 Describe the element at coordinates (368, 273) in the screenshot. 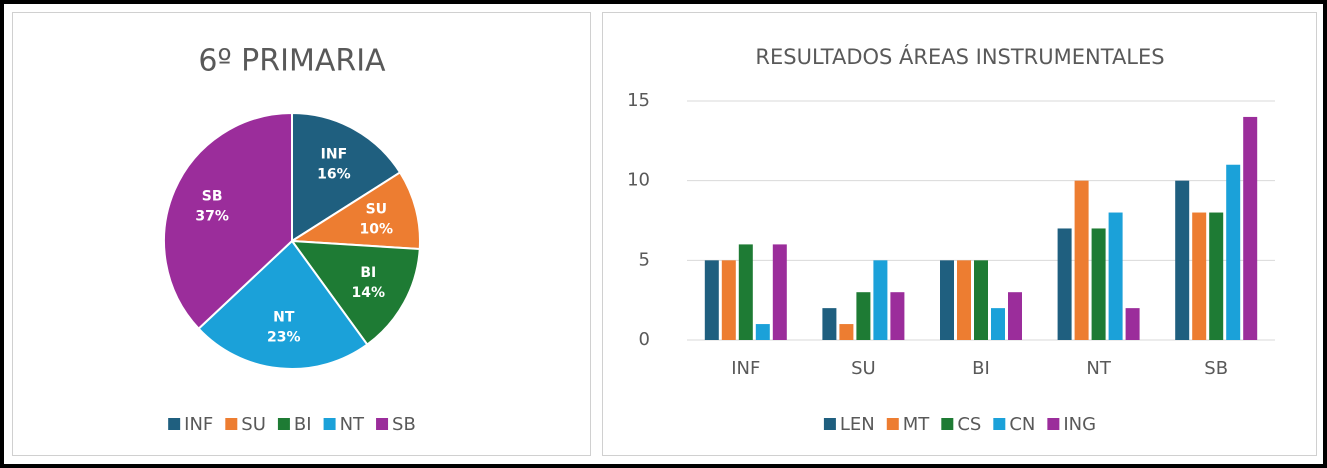

I see `slice-category: BI` at that location.